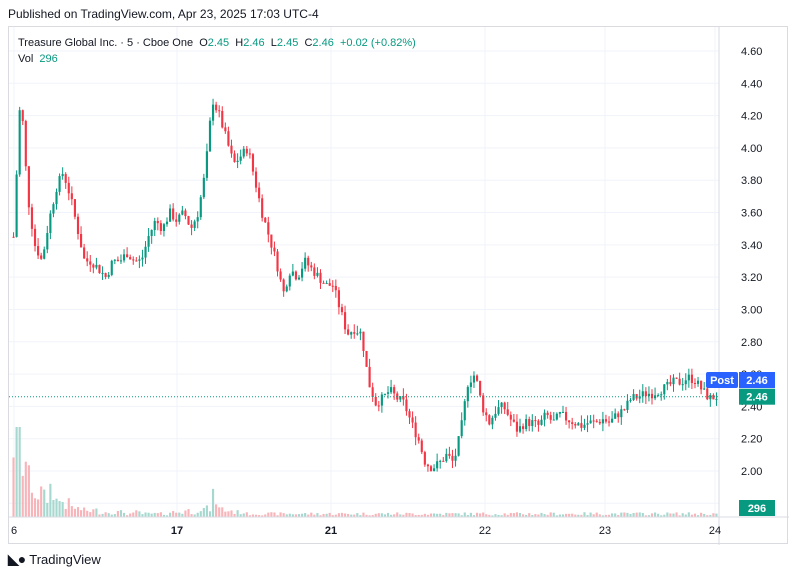 The image size is (798, 578). What do you see at coordinates (757, 509) in the screenshot?
I see `volume-badge-label: 296` at bounding box center [757, 509].